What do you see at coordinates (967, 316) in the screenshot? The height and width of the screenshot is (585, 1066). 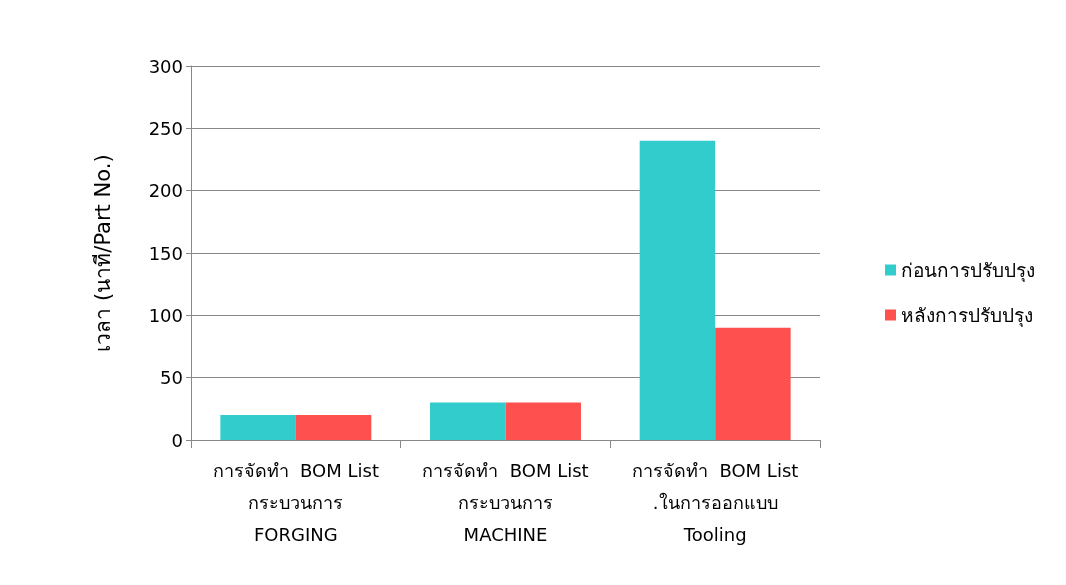 I see `legend-label: หลังการปรับปรุง` at bounding box center [967, 316].